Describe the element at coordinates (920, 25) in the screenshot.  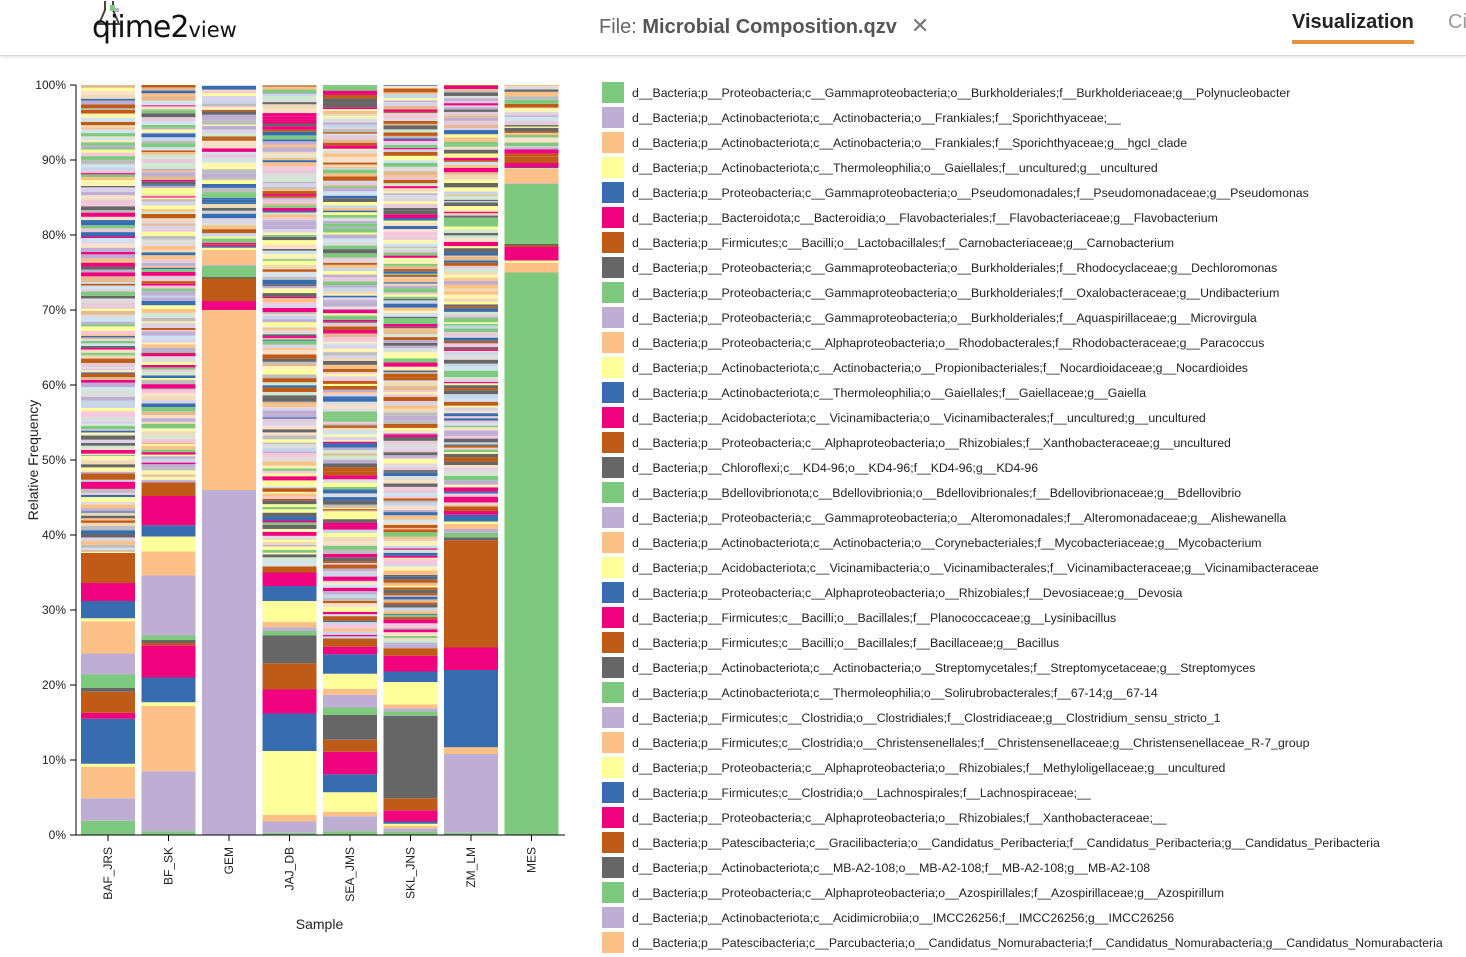
I see `close-icon: ✕` at that location.